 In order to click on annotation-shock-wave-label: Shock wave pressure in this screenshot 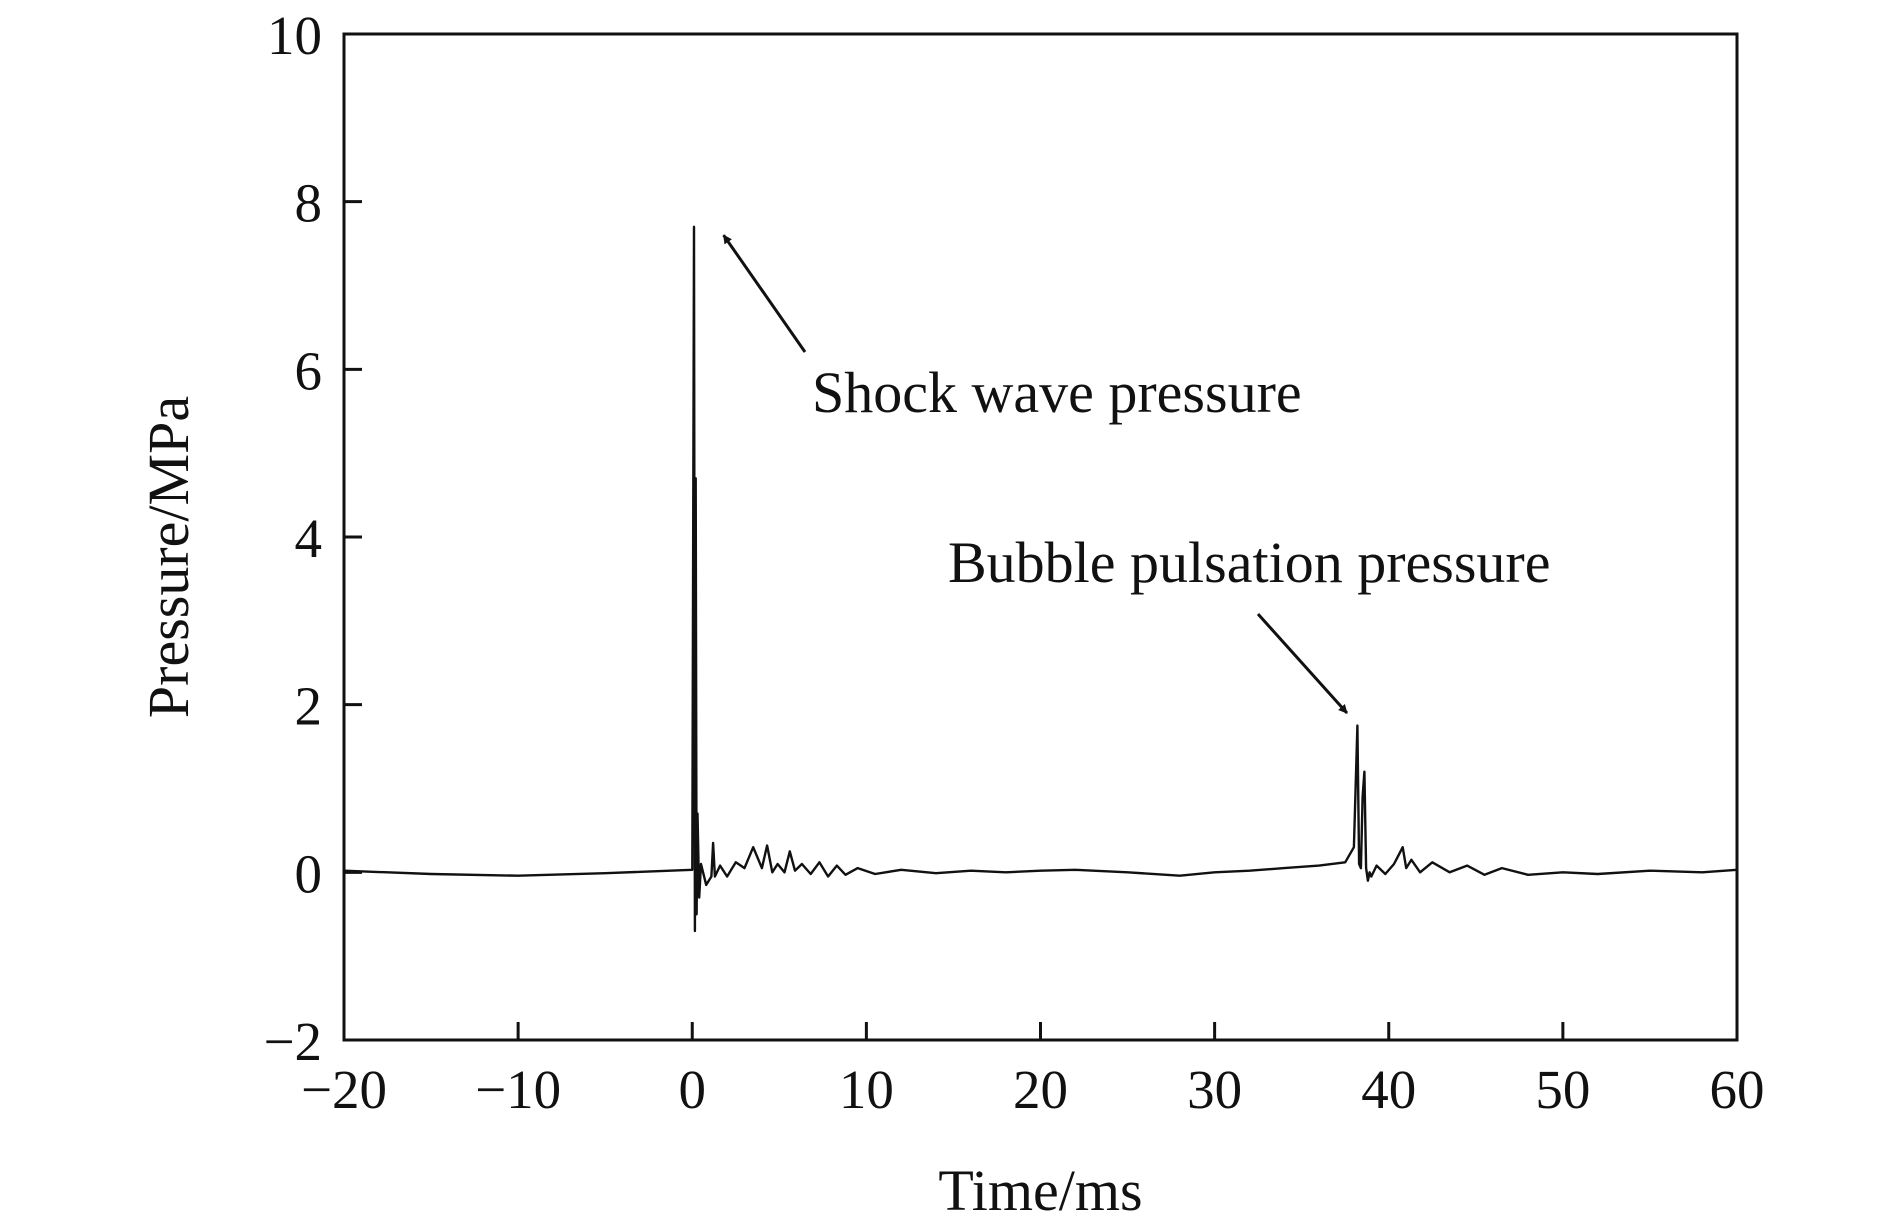, I will do `click(1057, 392)`.